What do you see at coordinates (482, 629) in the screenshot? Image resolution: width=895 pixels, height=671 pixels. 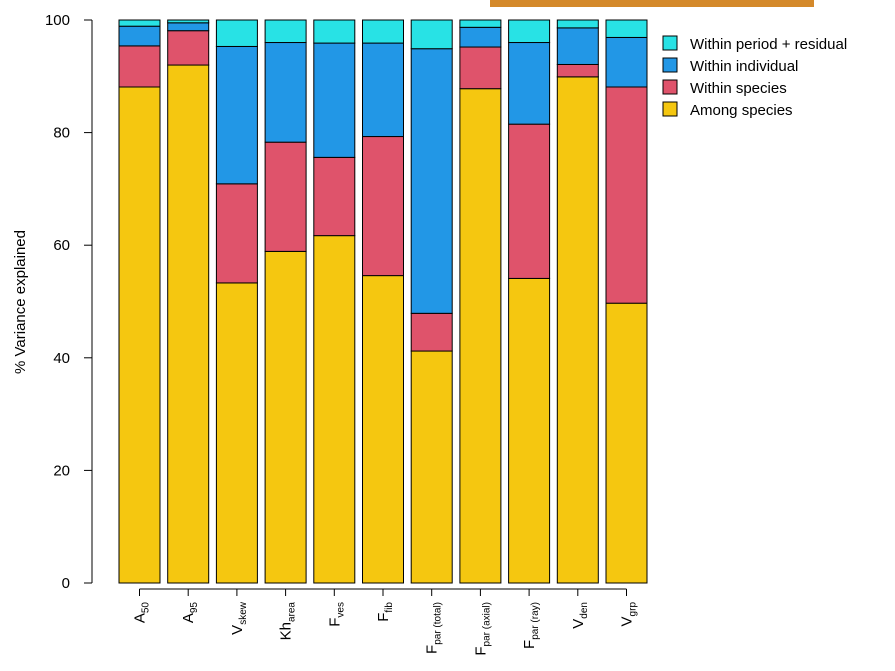 I see `x-tick-label: Fpar (axial)` at bounding box center [482, 629].